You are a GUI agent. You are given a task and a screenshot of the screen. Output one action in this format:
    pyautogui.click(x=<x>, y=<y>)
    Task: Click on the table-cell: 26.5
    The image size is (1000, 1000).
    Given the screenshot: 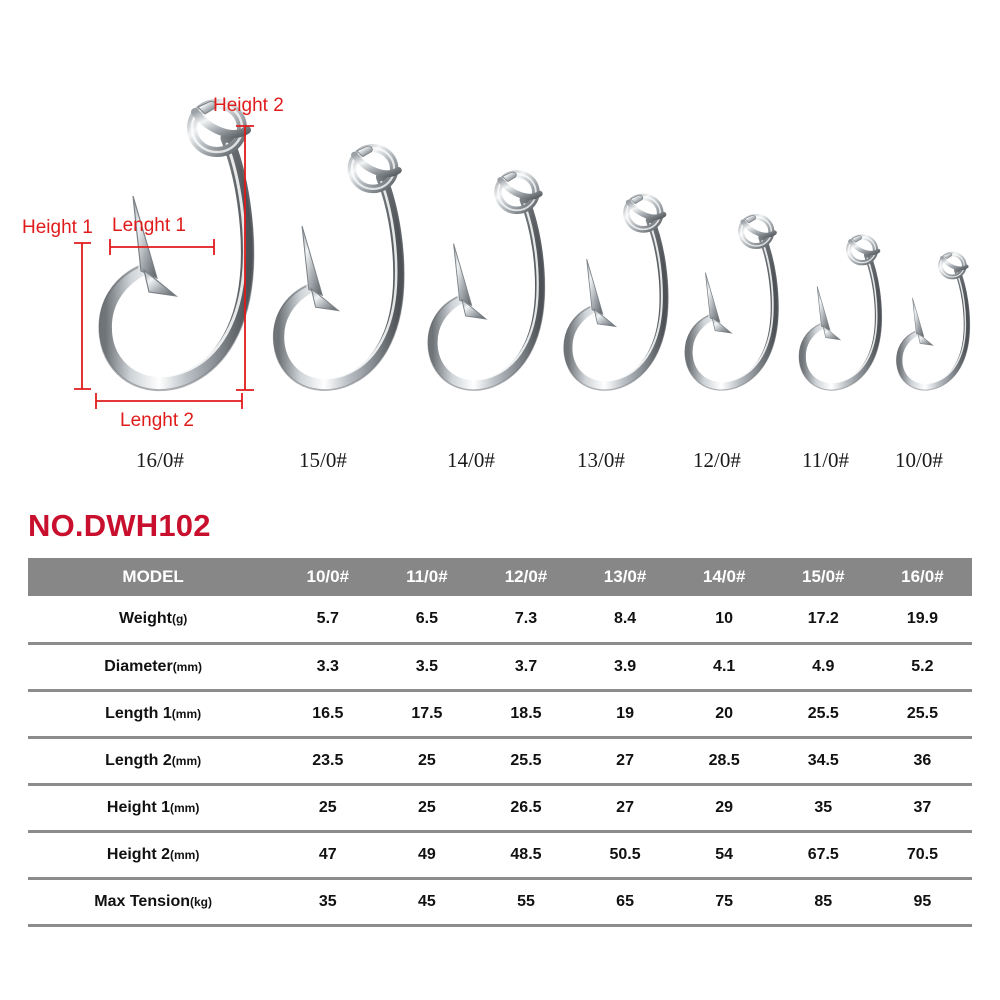 What is the action you would take?
    pyautogui.click(x=526, y=808)
    